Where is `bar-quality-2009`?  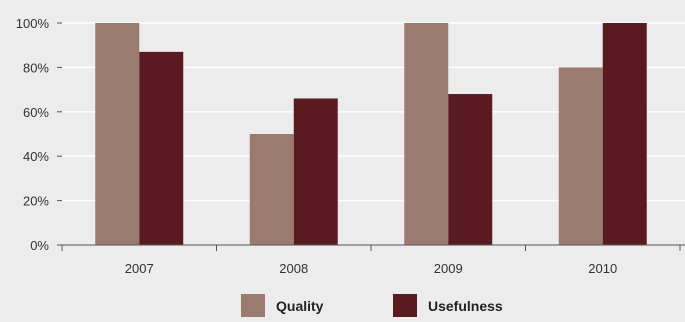 bar-quality-2009 is located at coordinates (426, 134).